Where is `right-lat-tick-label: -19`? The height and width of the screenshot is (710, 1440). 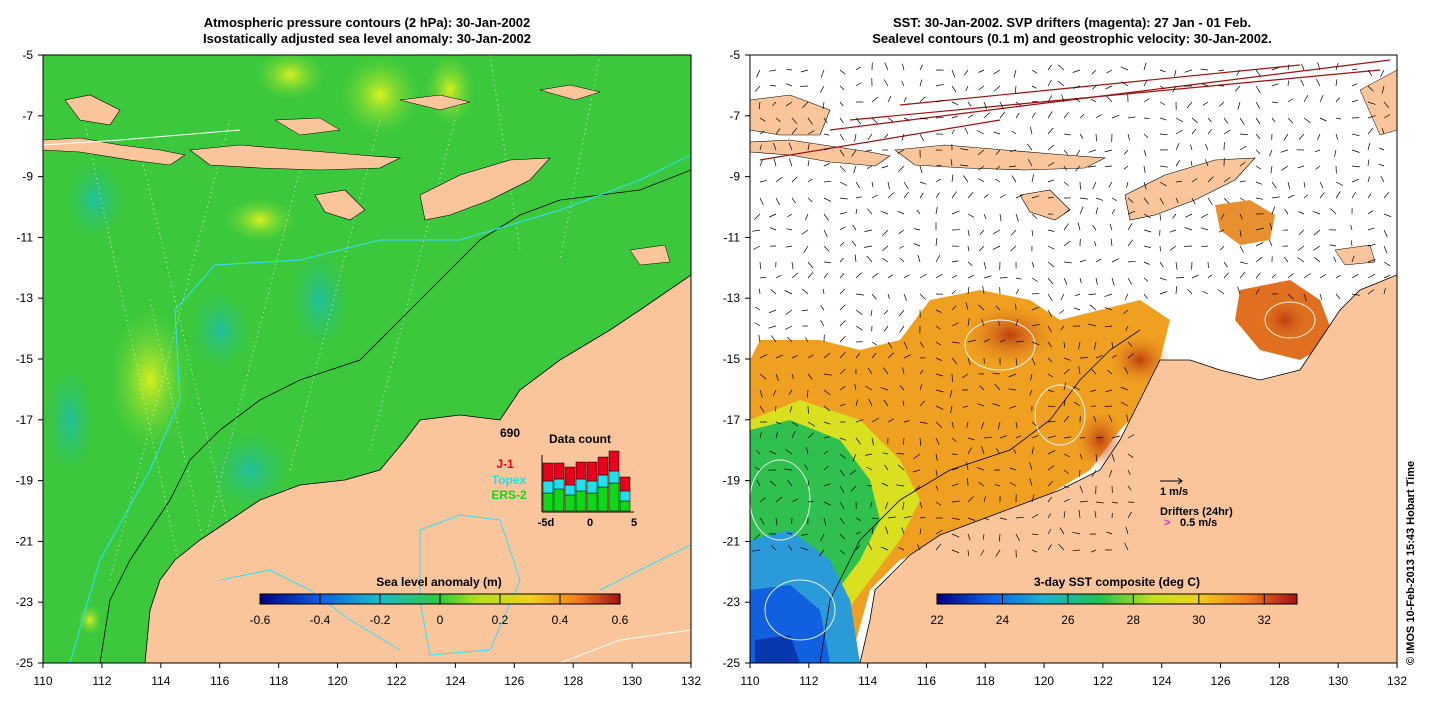 right-lat-tick-label: -19 is located at coordinates (732, 481).